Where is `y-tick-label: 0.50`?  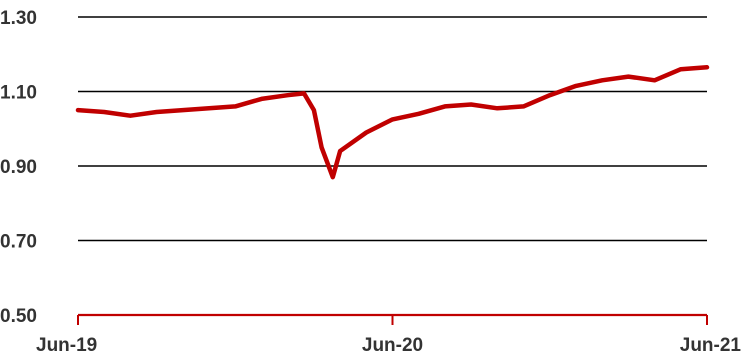
y-tick-label: 0.50 is located at coordinates (18, 316).